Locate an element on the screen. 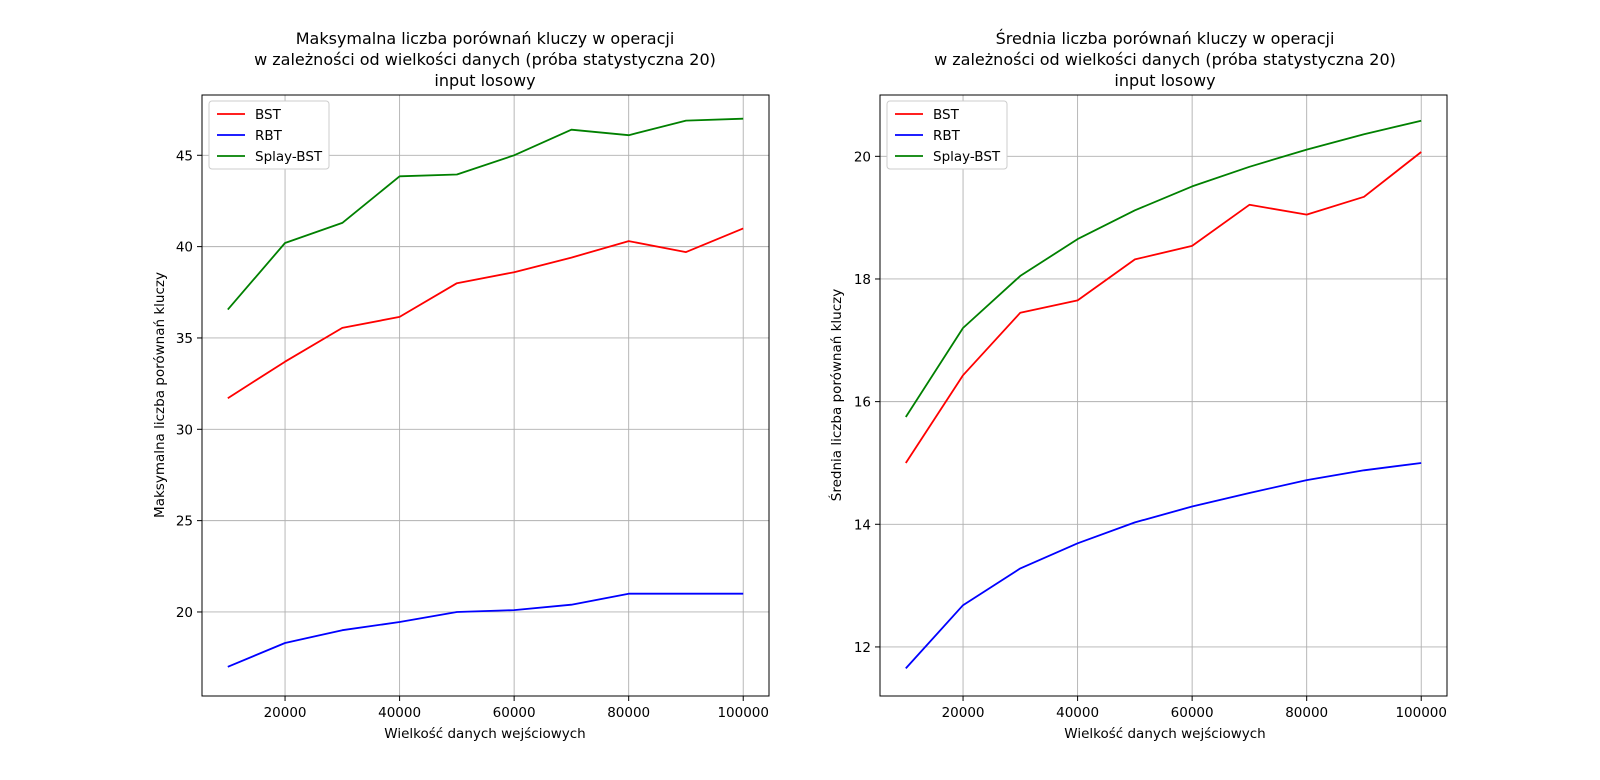 The width and height of the screenshot is (1600, 780). y-tick-label: 12 is located at coordinates (862, 648).